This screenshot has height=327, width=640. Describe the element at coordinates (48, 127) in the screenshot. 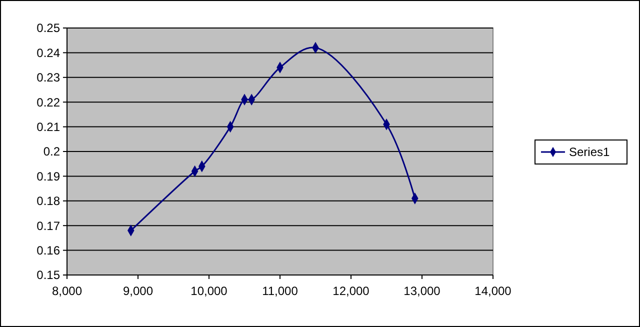

I see `y-tick-label: 0.21` at that location.